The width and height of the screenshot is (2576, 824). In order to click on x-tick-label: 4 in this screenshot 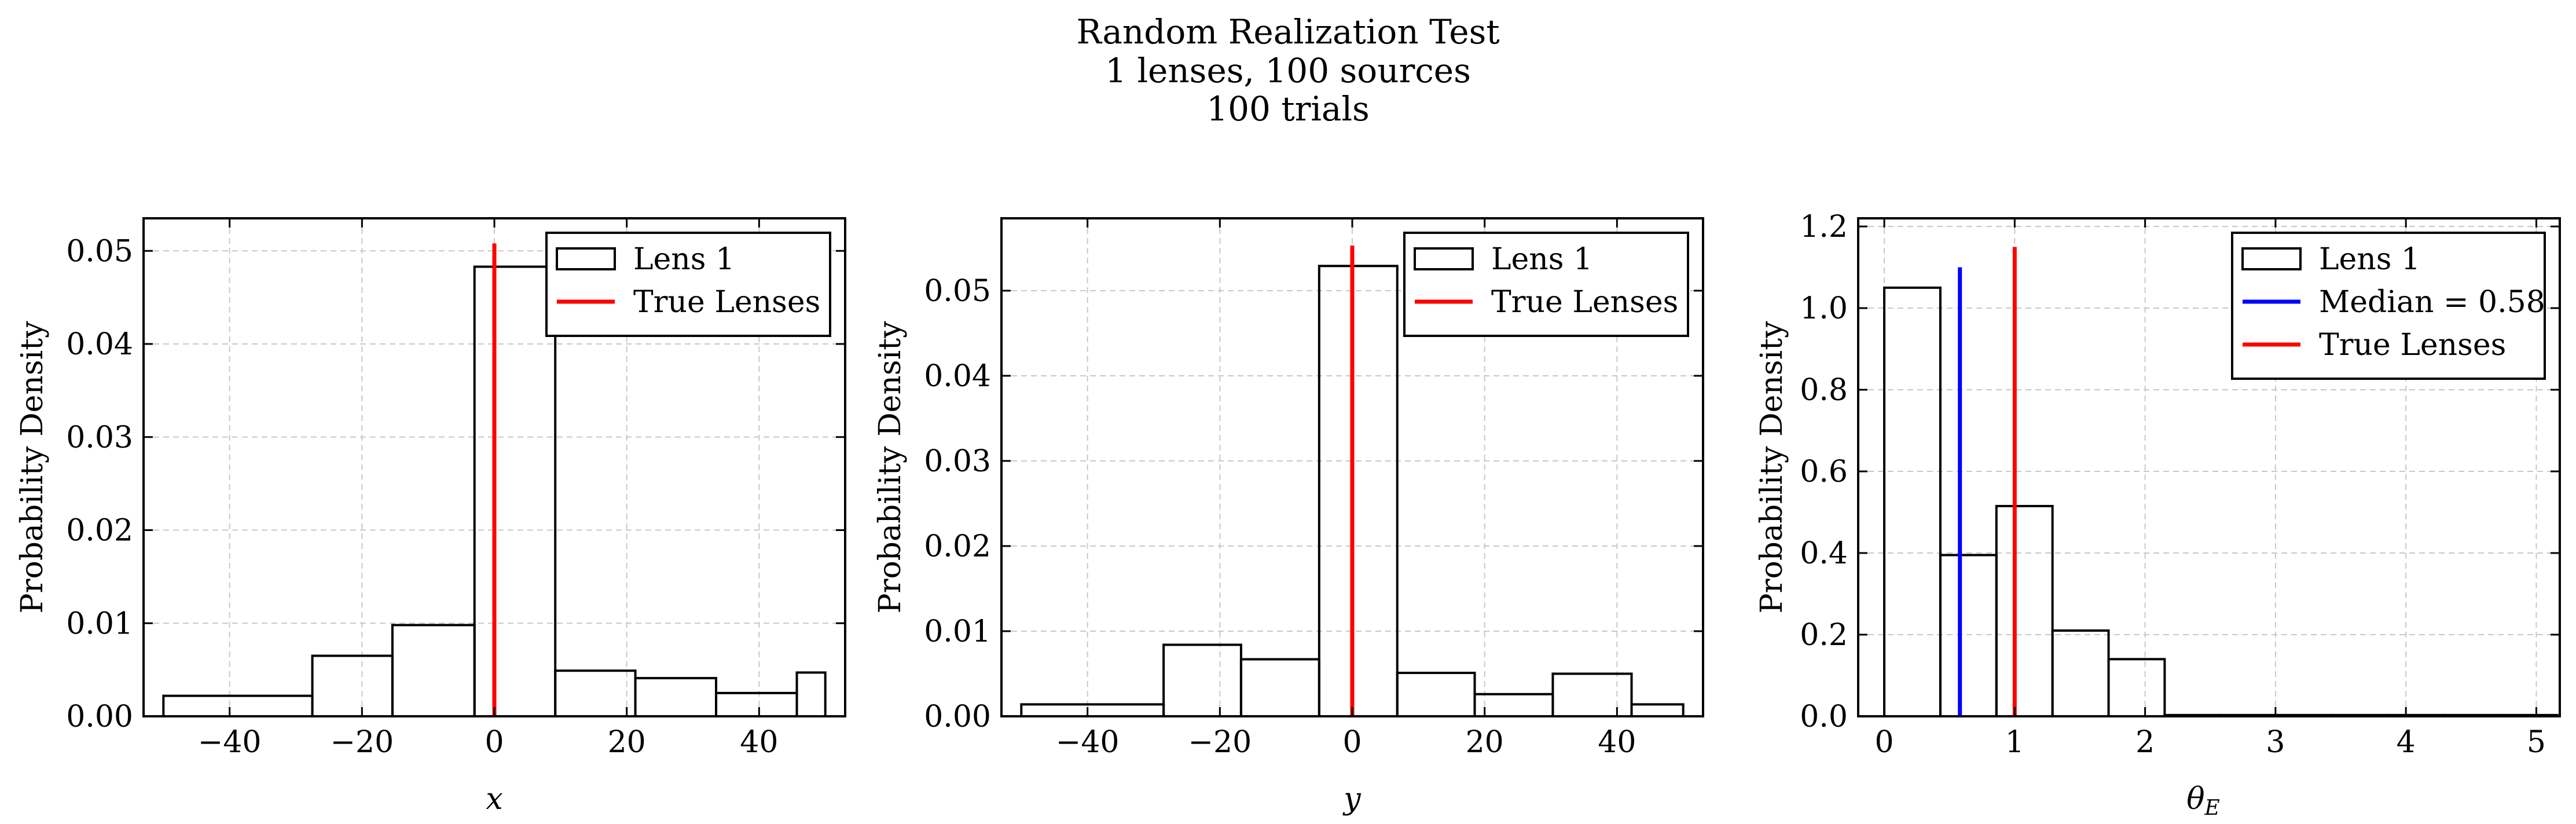, I will do `click(2406, 742)`.